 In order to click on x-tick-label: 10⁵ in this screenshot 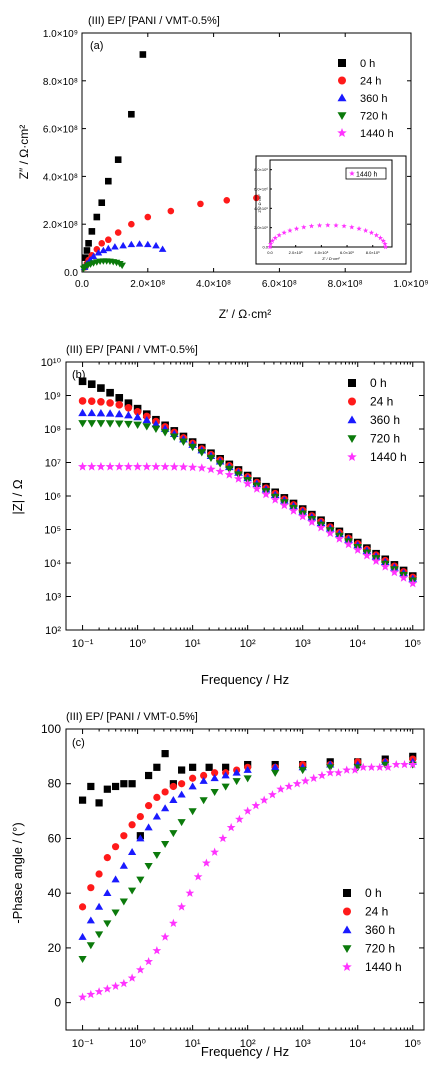, I will do `click(412, 1044)`.